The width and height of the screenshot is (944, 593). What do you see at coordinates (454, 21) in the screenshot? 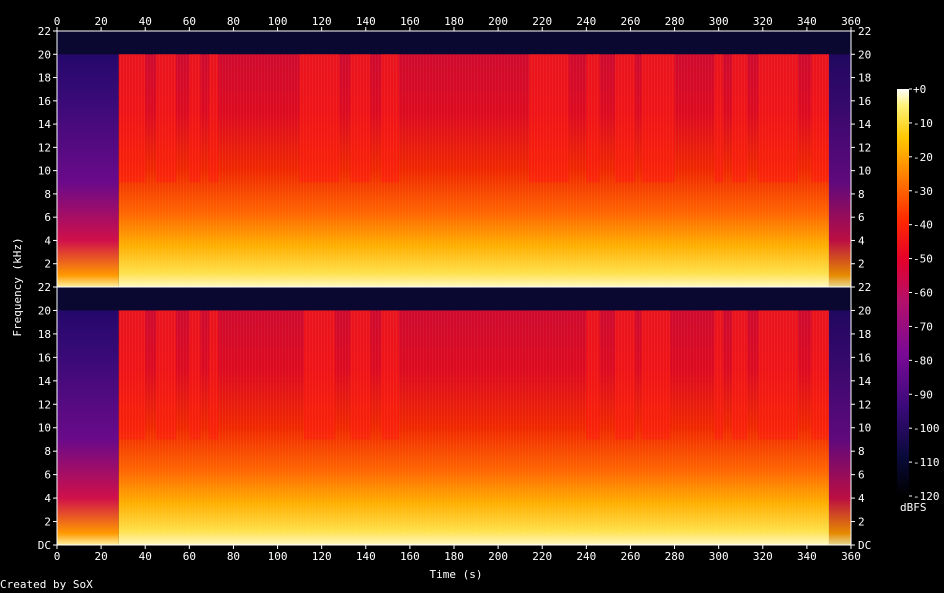
I see `x-tick-label: 180` at bounding box center [454, 21].